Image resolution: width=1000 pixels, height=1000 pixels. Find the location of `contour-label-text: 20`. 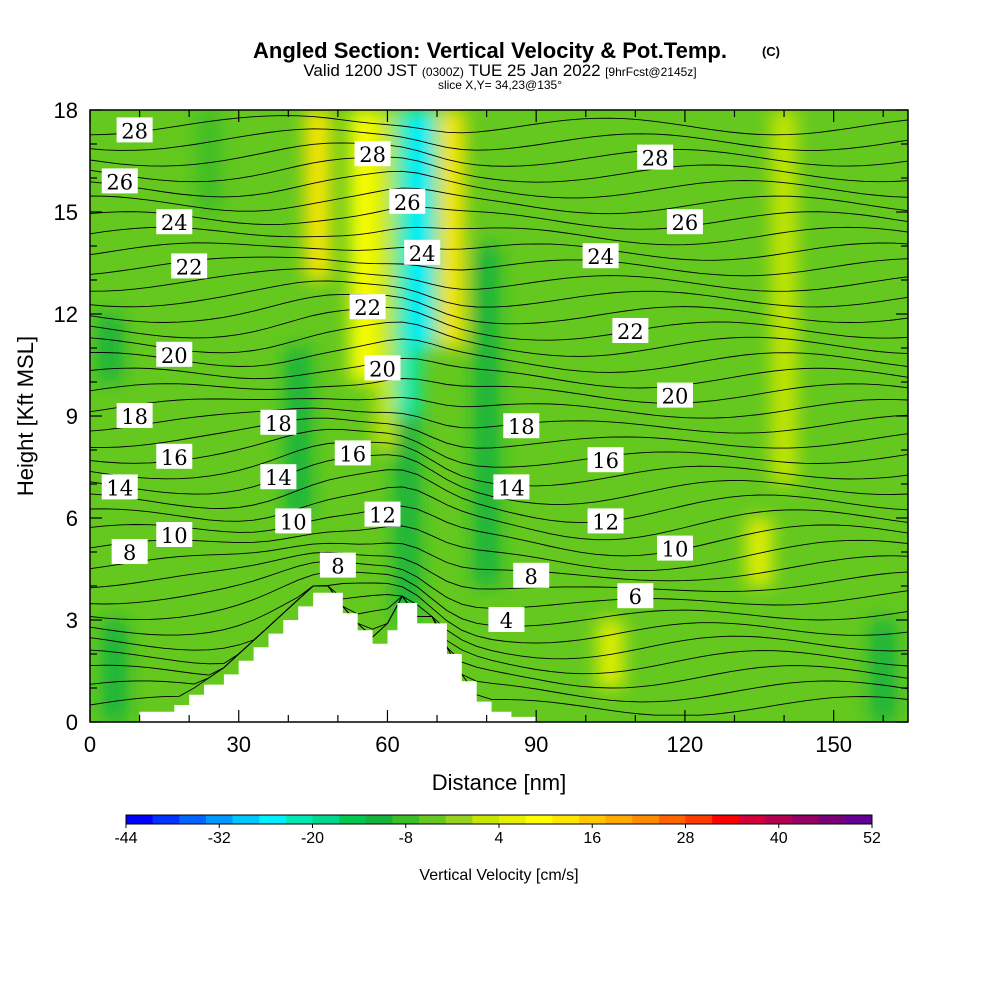

contour-label-text: 20 is located at coordinates (675, 397).